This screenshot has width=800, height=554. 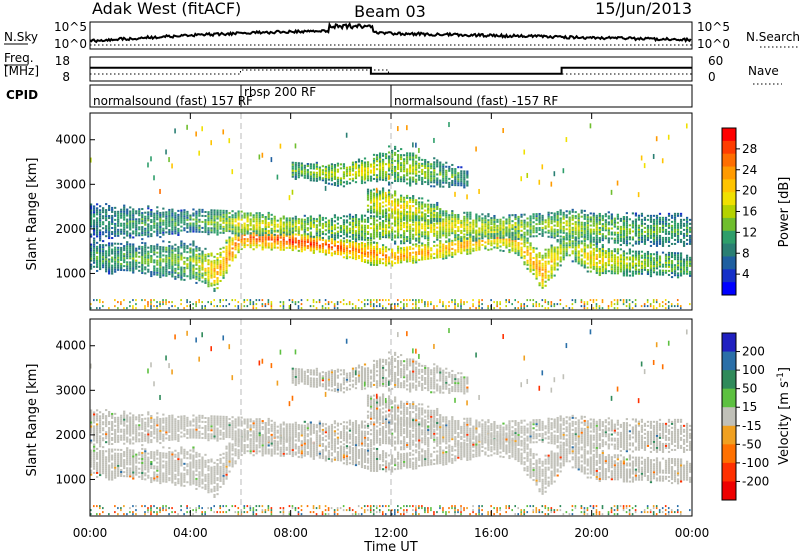 I want to click on power-cell-2041, so click(x=331, y=166).